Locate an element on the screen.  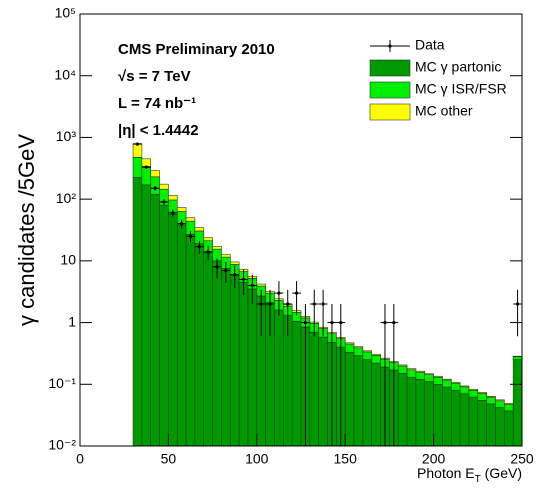
y-tick-label: 10⁻¹ is located at coordinates (62, 383).